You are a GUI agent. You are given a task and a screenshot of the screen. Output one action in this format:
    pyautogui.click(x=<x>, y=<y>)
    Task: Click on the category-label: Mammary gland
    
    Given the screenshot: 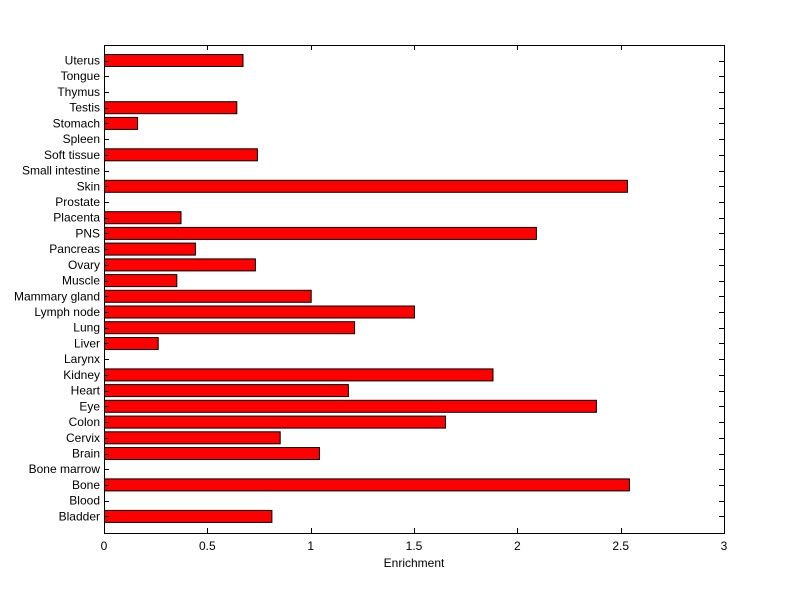 What is the action you would take?
    pyautogui.click(x=57, y=296)
    